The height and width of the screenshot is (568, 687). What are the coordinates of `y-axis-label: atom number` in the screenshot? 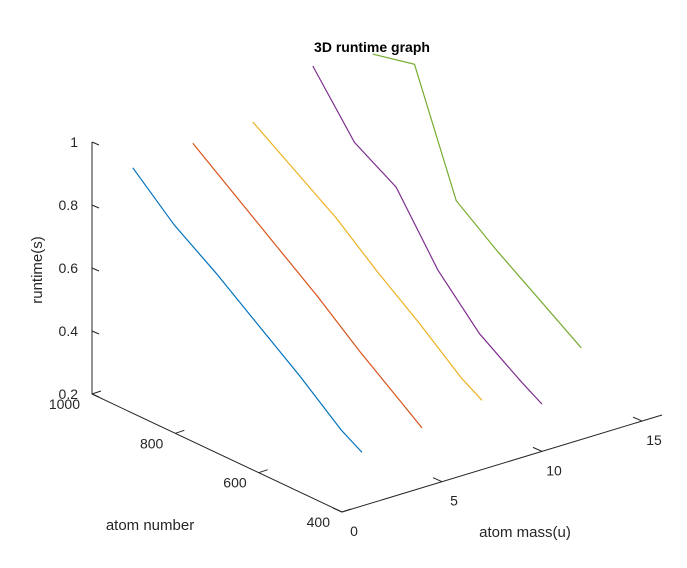 It's located at (150, 525).